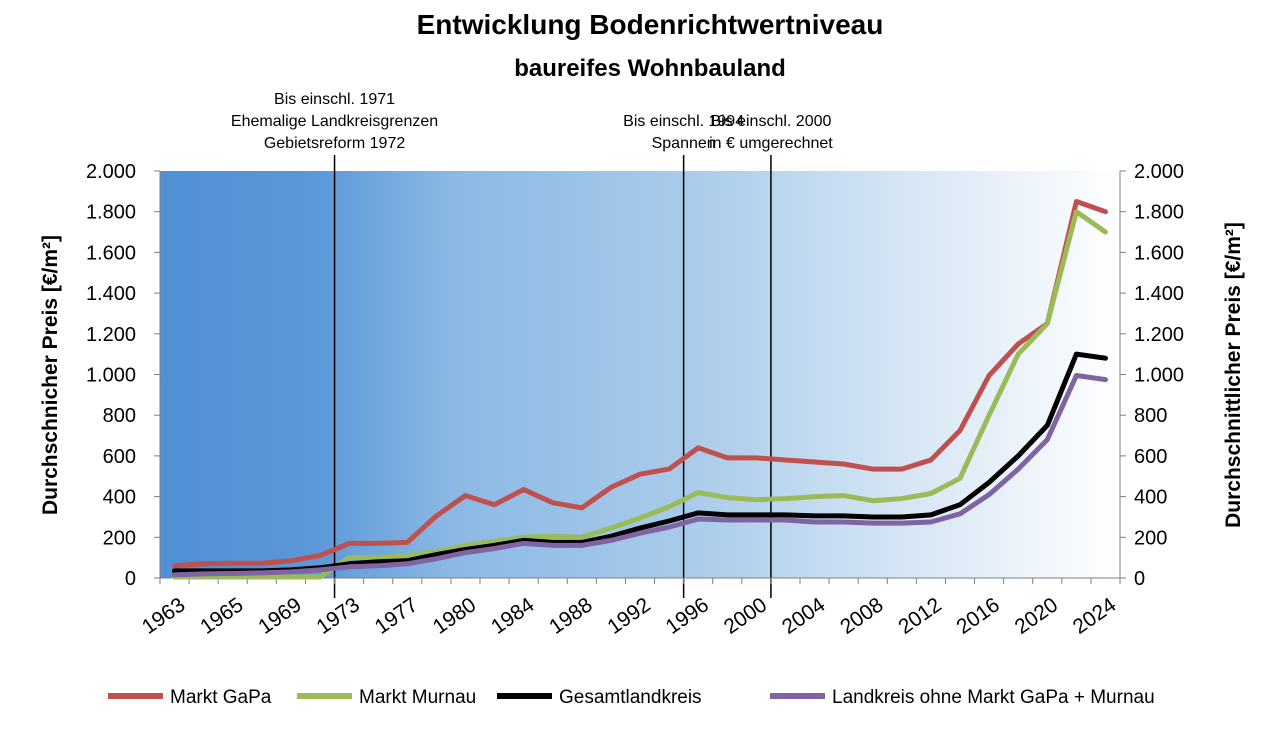 The height and width of the screenshot is (729, 1261). Describe the element at coordinates (417, 697) in the screenshot. I see `legend-label: Markt Murnau` at that location.